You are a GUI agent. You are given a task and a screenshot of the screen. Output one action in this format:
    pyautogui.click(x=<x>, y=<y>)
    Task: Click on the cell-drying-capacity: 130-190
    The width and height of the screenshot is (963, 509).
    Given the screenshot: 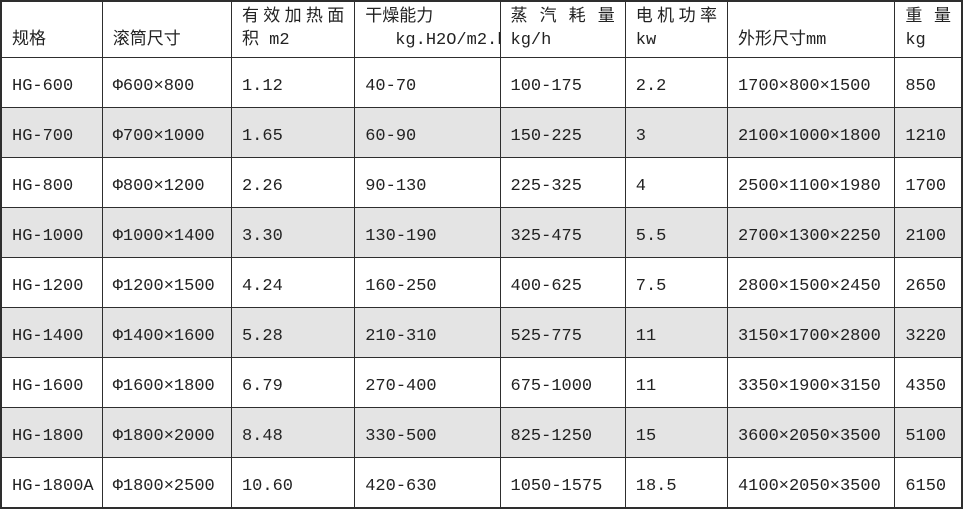 What is the action you would take?
    pyautogui.click(x=427, y=233)
    